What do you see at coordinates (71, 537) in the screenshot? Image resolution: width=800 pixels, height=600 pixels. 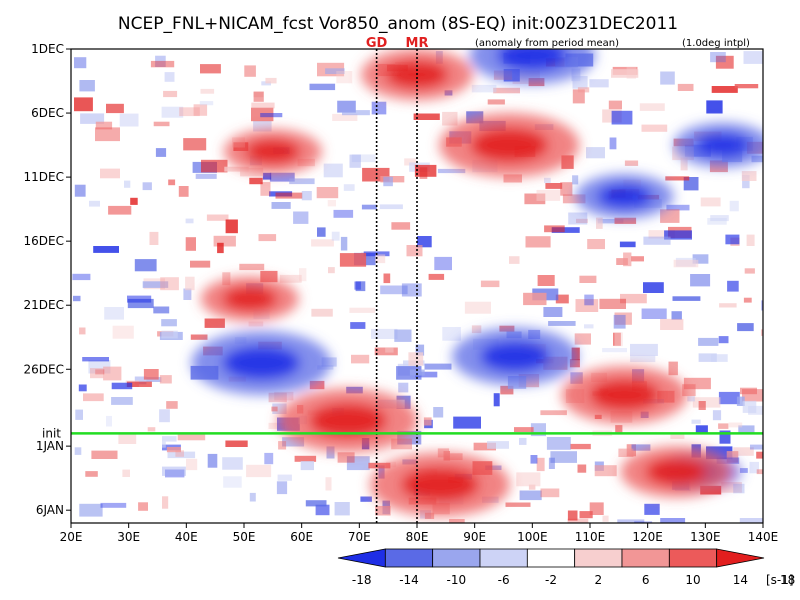 I see `x-tick-label: 20E` at bounding box center [71, 537].